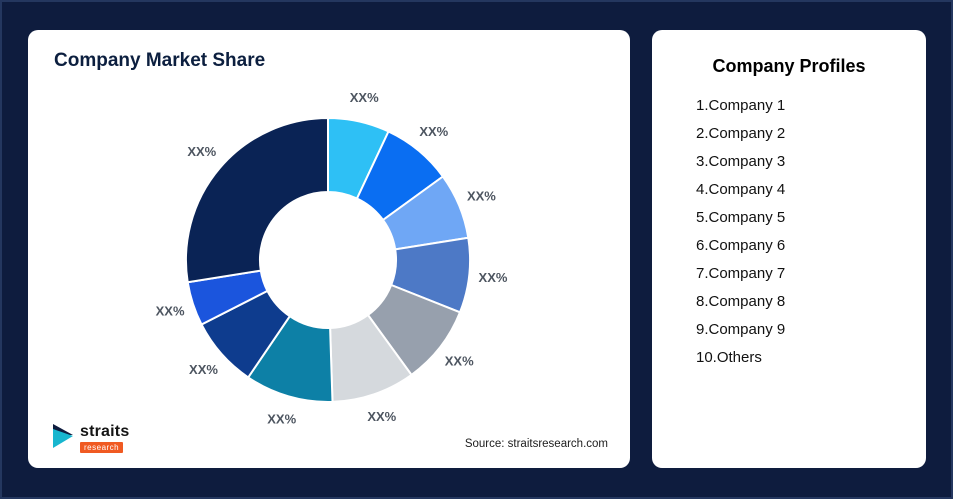 The width and height of the screenshot is (953, 499). Describe the element at coordinates (741, 217) in the screenshot. I see `company-list-item: 5.Company 5` at that location.